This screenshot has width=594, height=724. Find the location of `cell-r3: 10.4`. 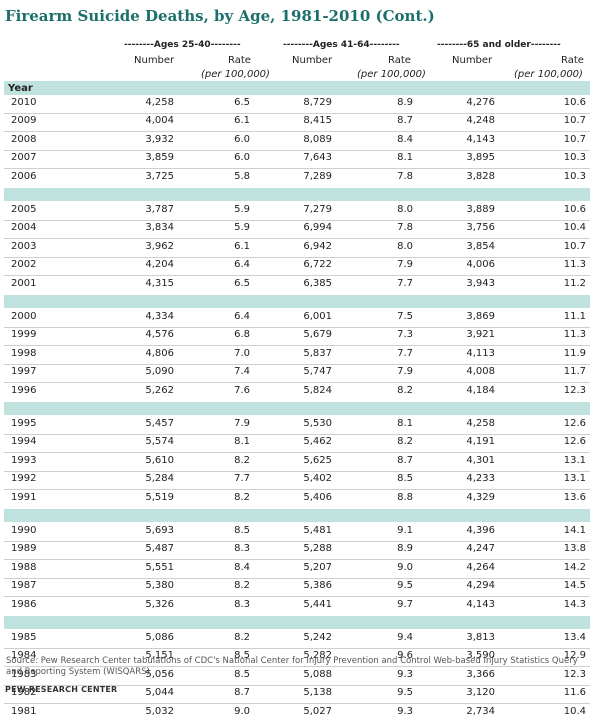

cell-r3: 10.4 is located at coordinates (574, 711).